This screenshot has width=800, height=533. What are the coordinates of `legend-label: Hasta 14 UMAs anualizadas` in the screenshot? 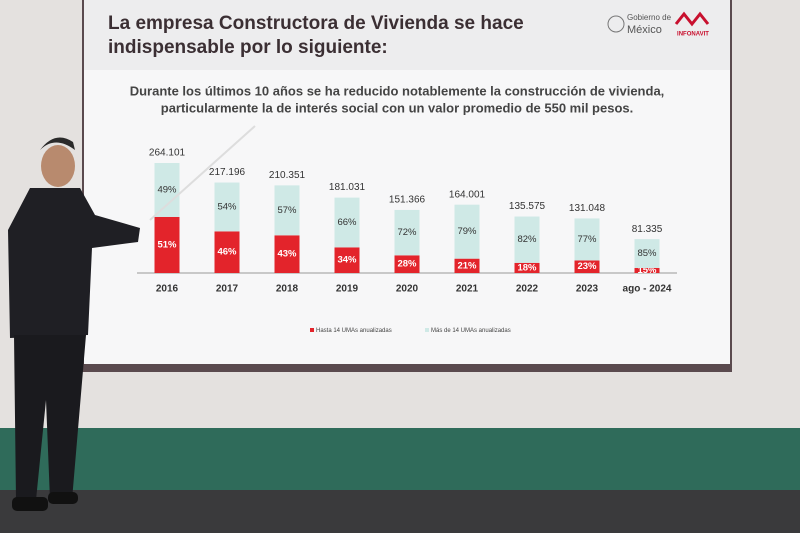 It's located at (354, 331).